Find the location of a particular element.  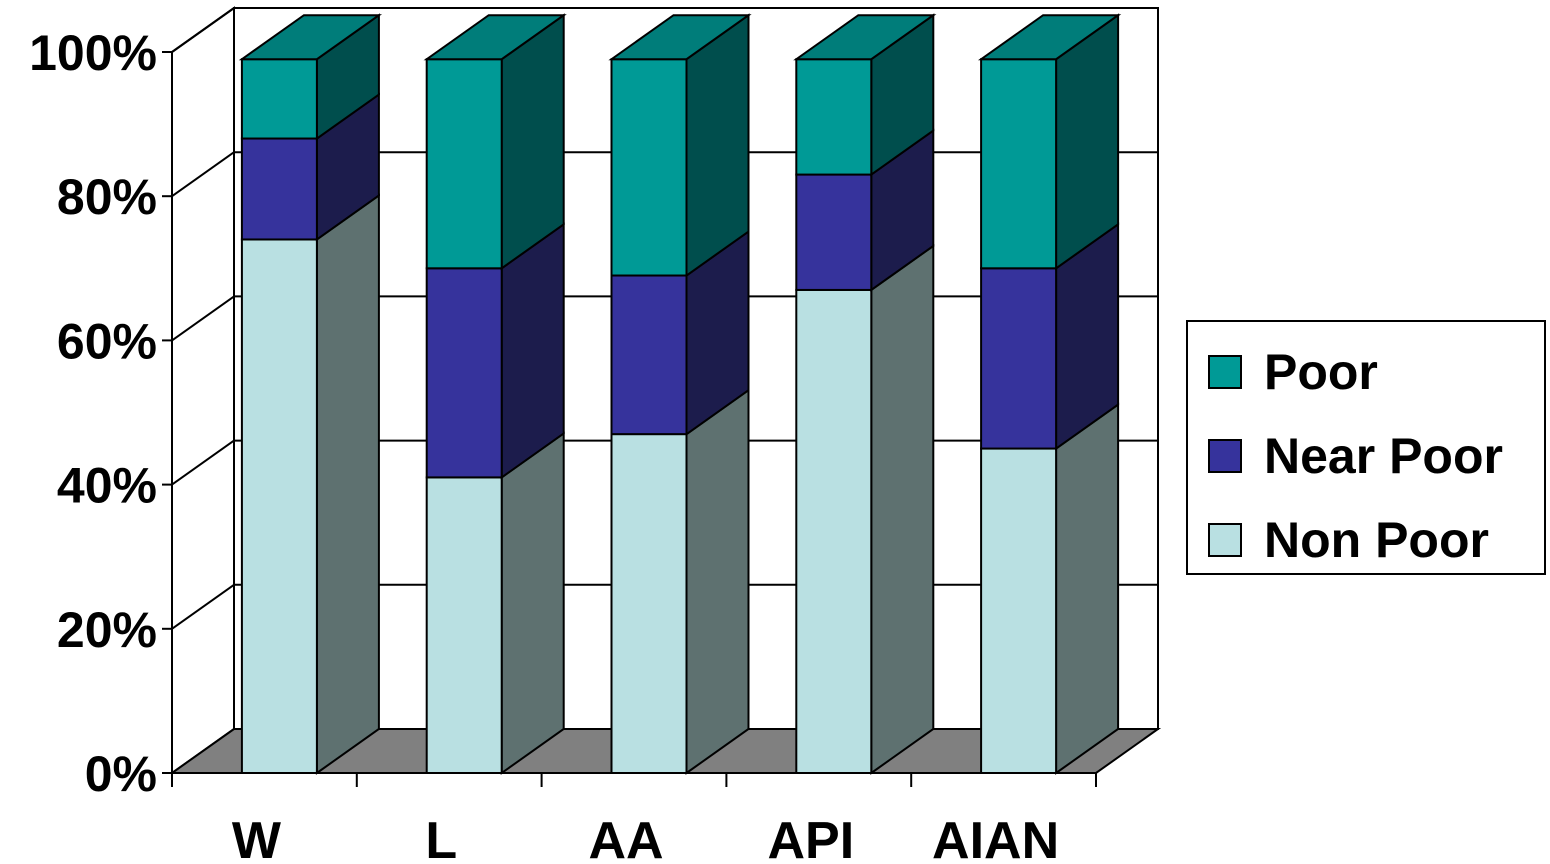

bar-top-w is located at coordinates (310, 37).